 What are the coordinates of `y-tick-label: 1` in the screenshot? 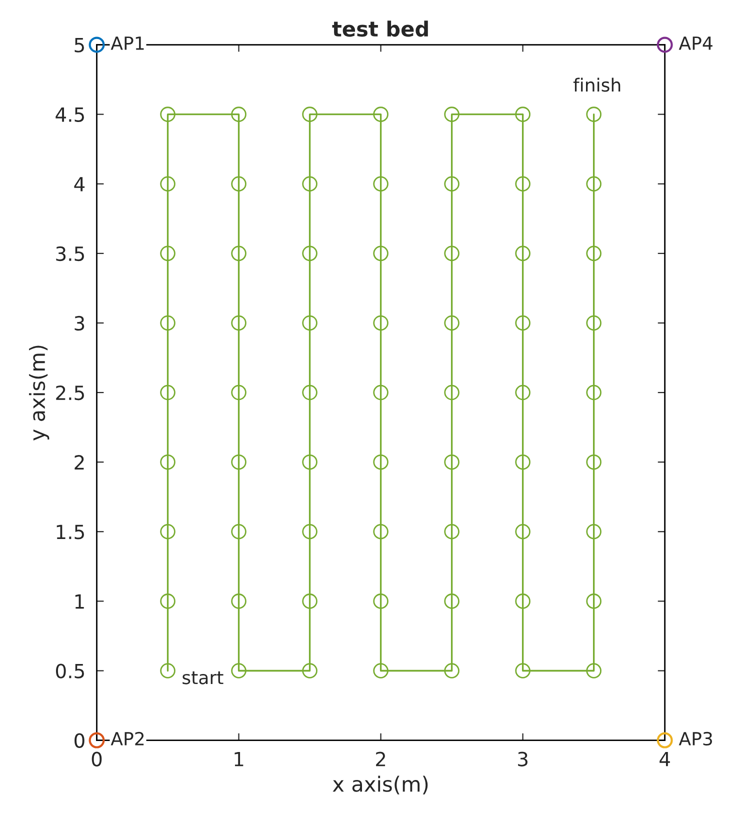 It's located at (79, 601).